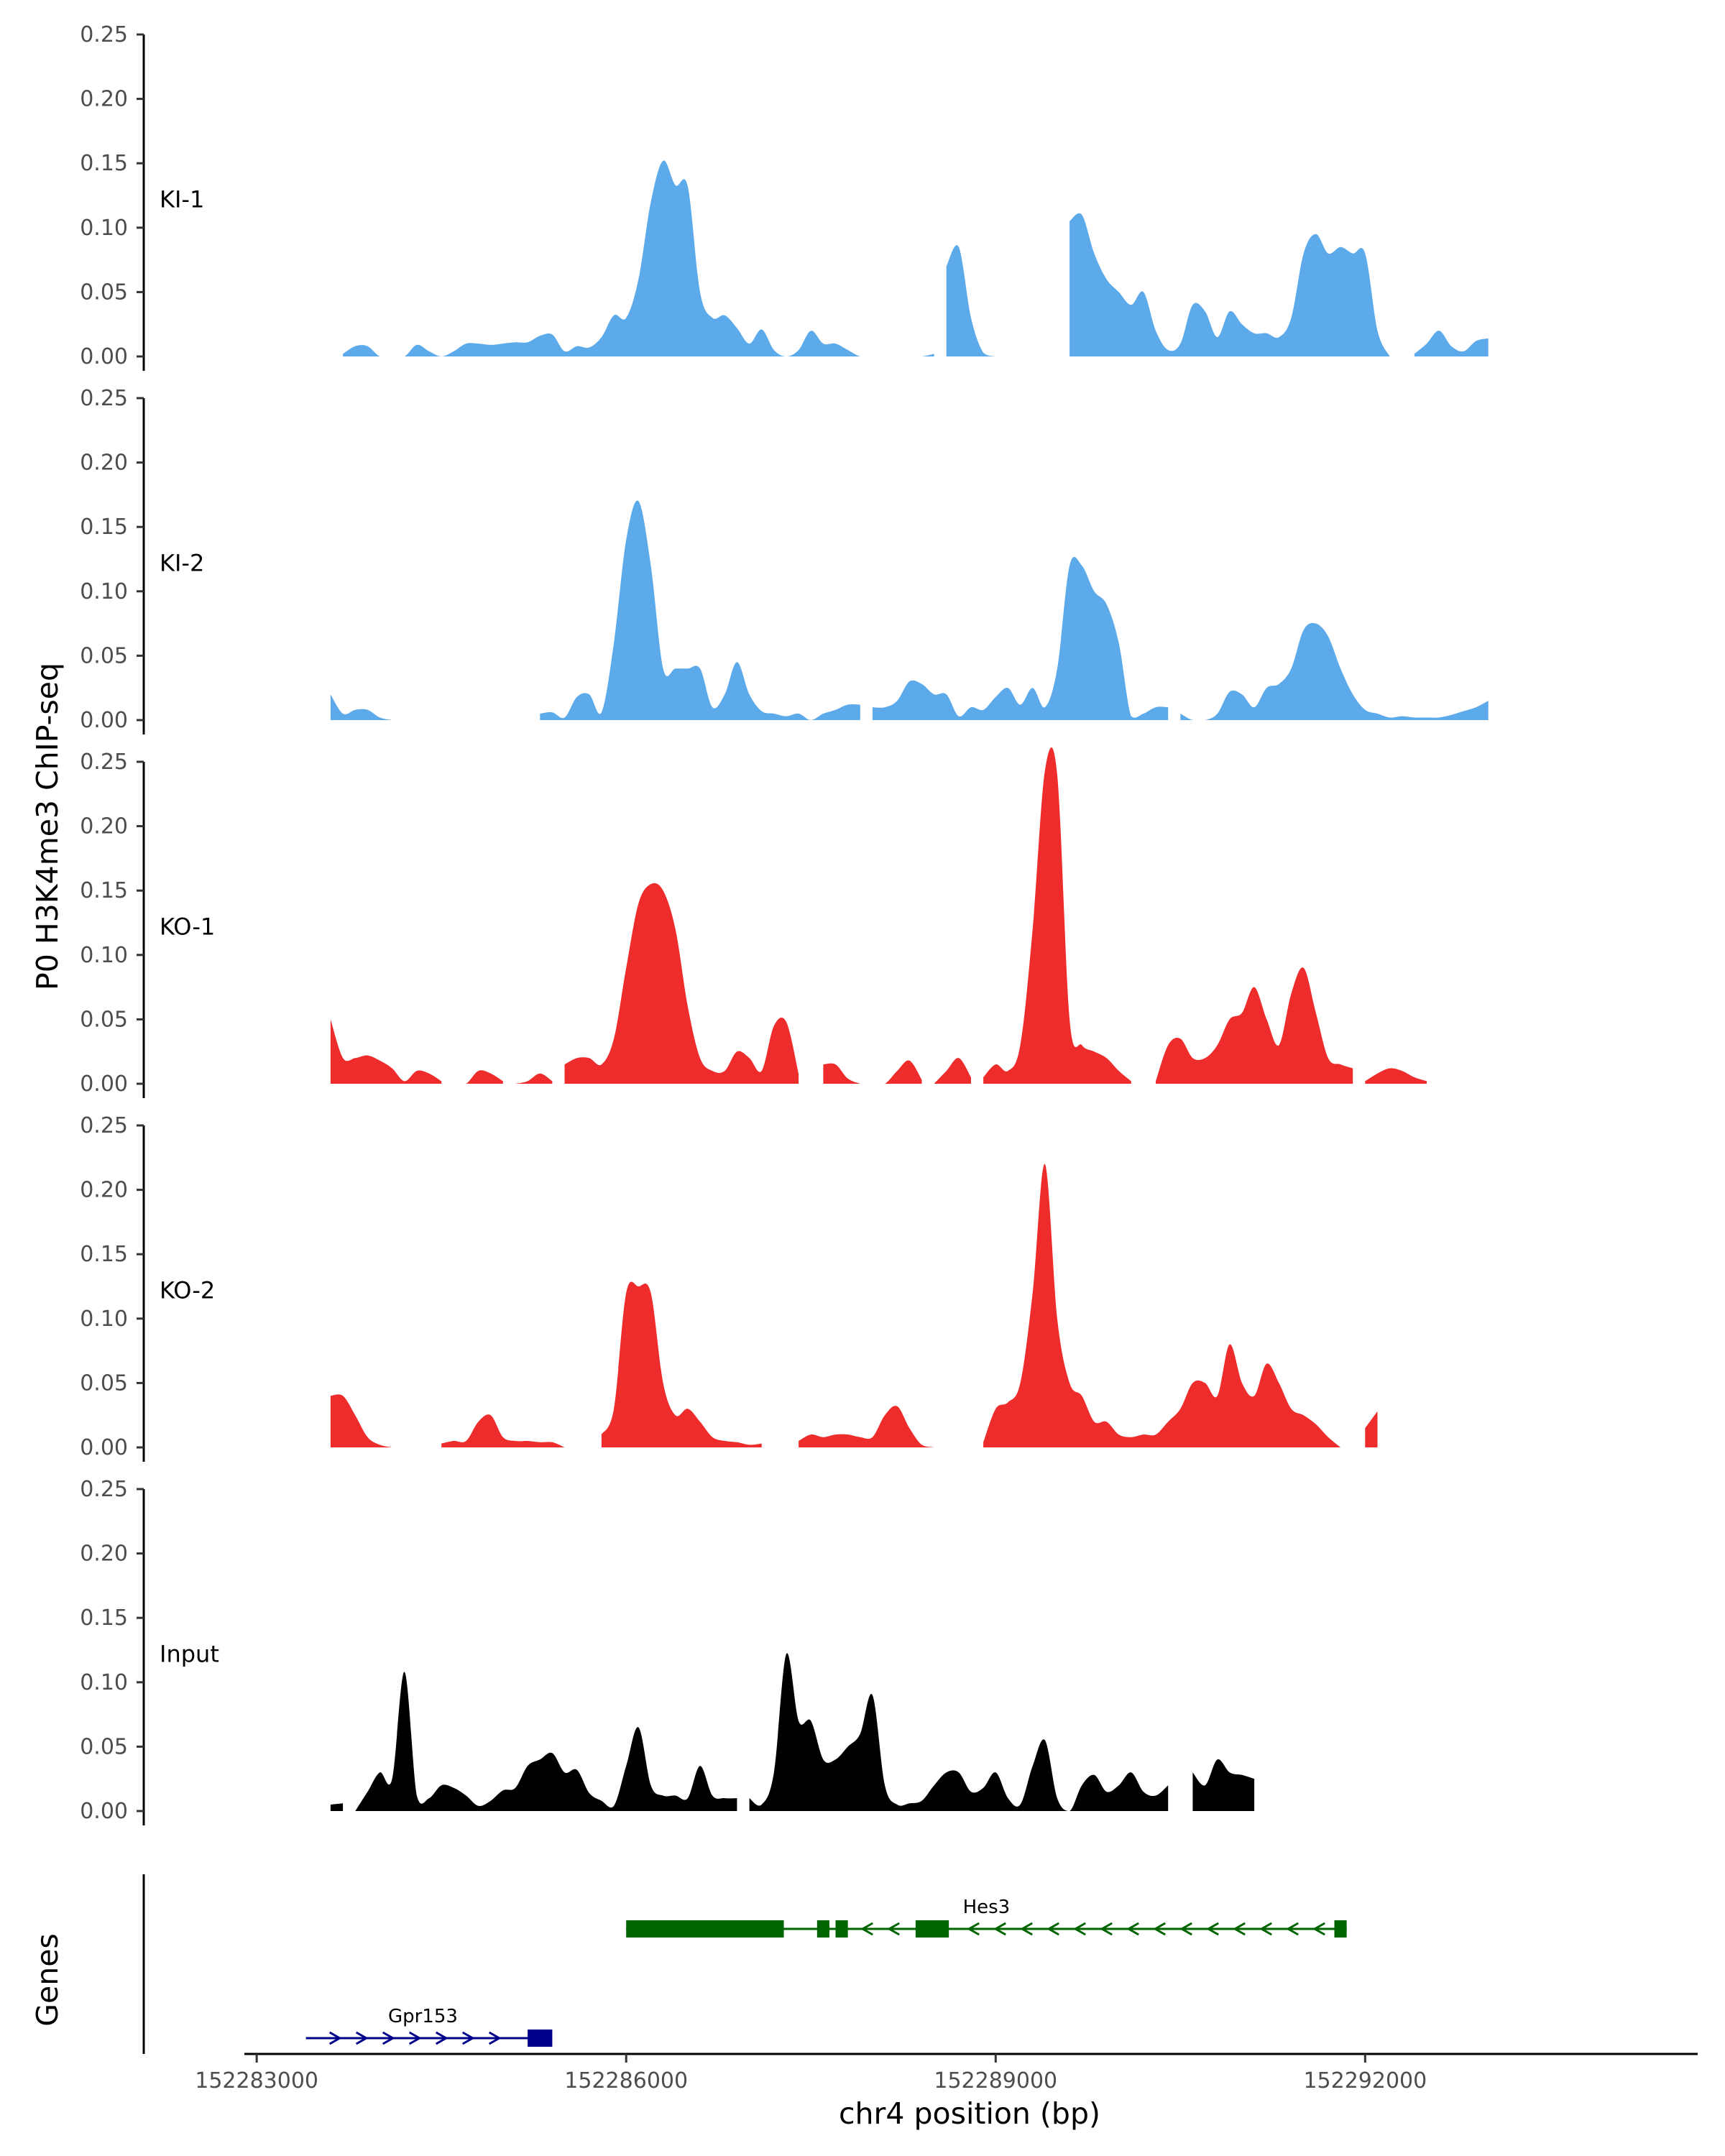 This screenshot has height=2156, width=1725. Describe the element at coordinates (811, 2073) in the screenshot. I see `x-axis-ticks: 152283000 152286000 152289000 152292000` at that location.